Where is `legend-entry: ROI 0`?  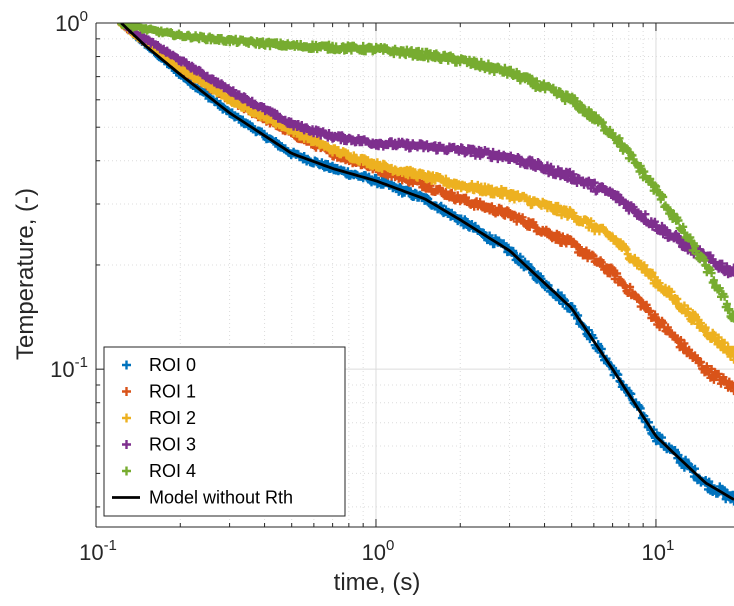 legend-entry: ROI 0 is located at coordinates (159, 365).